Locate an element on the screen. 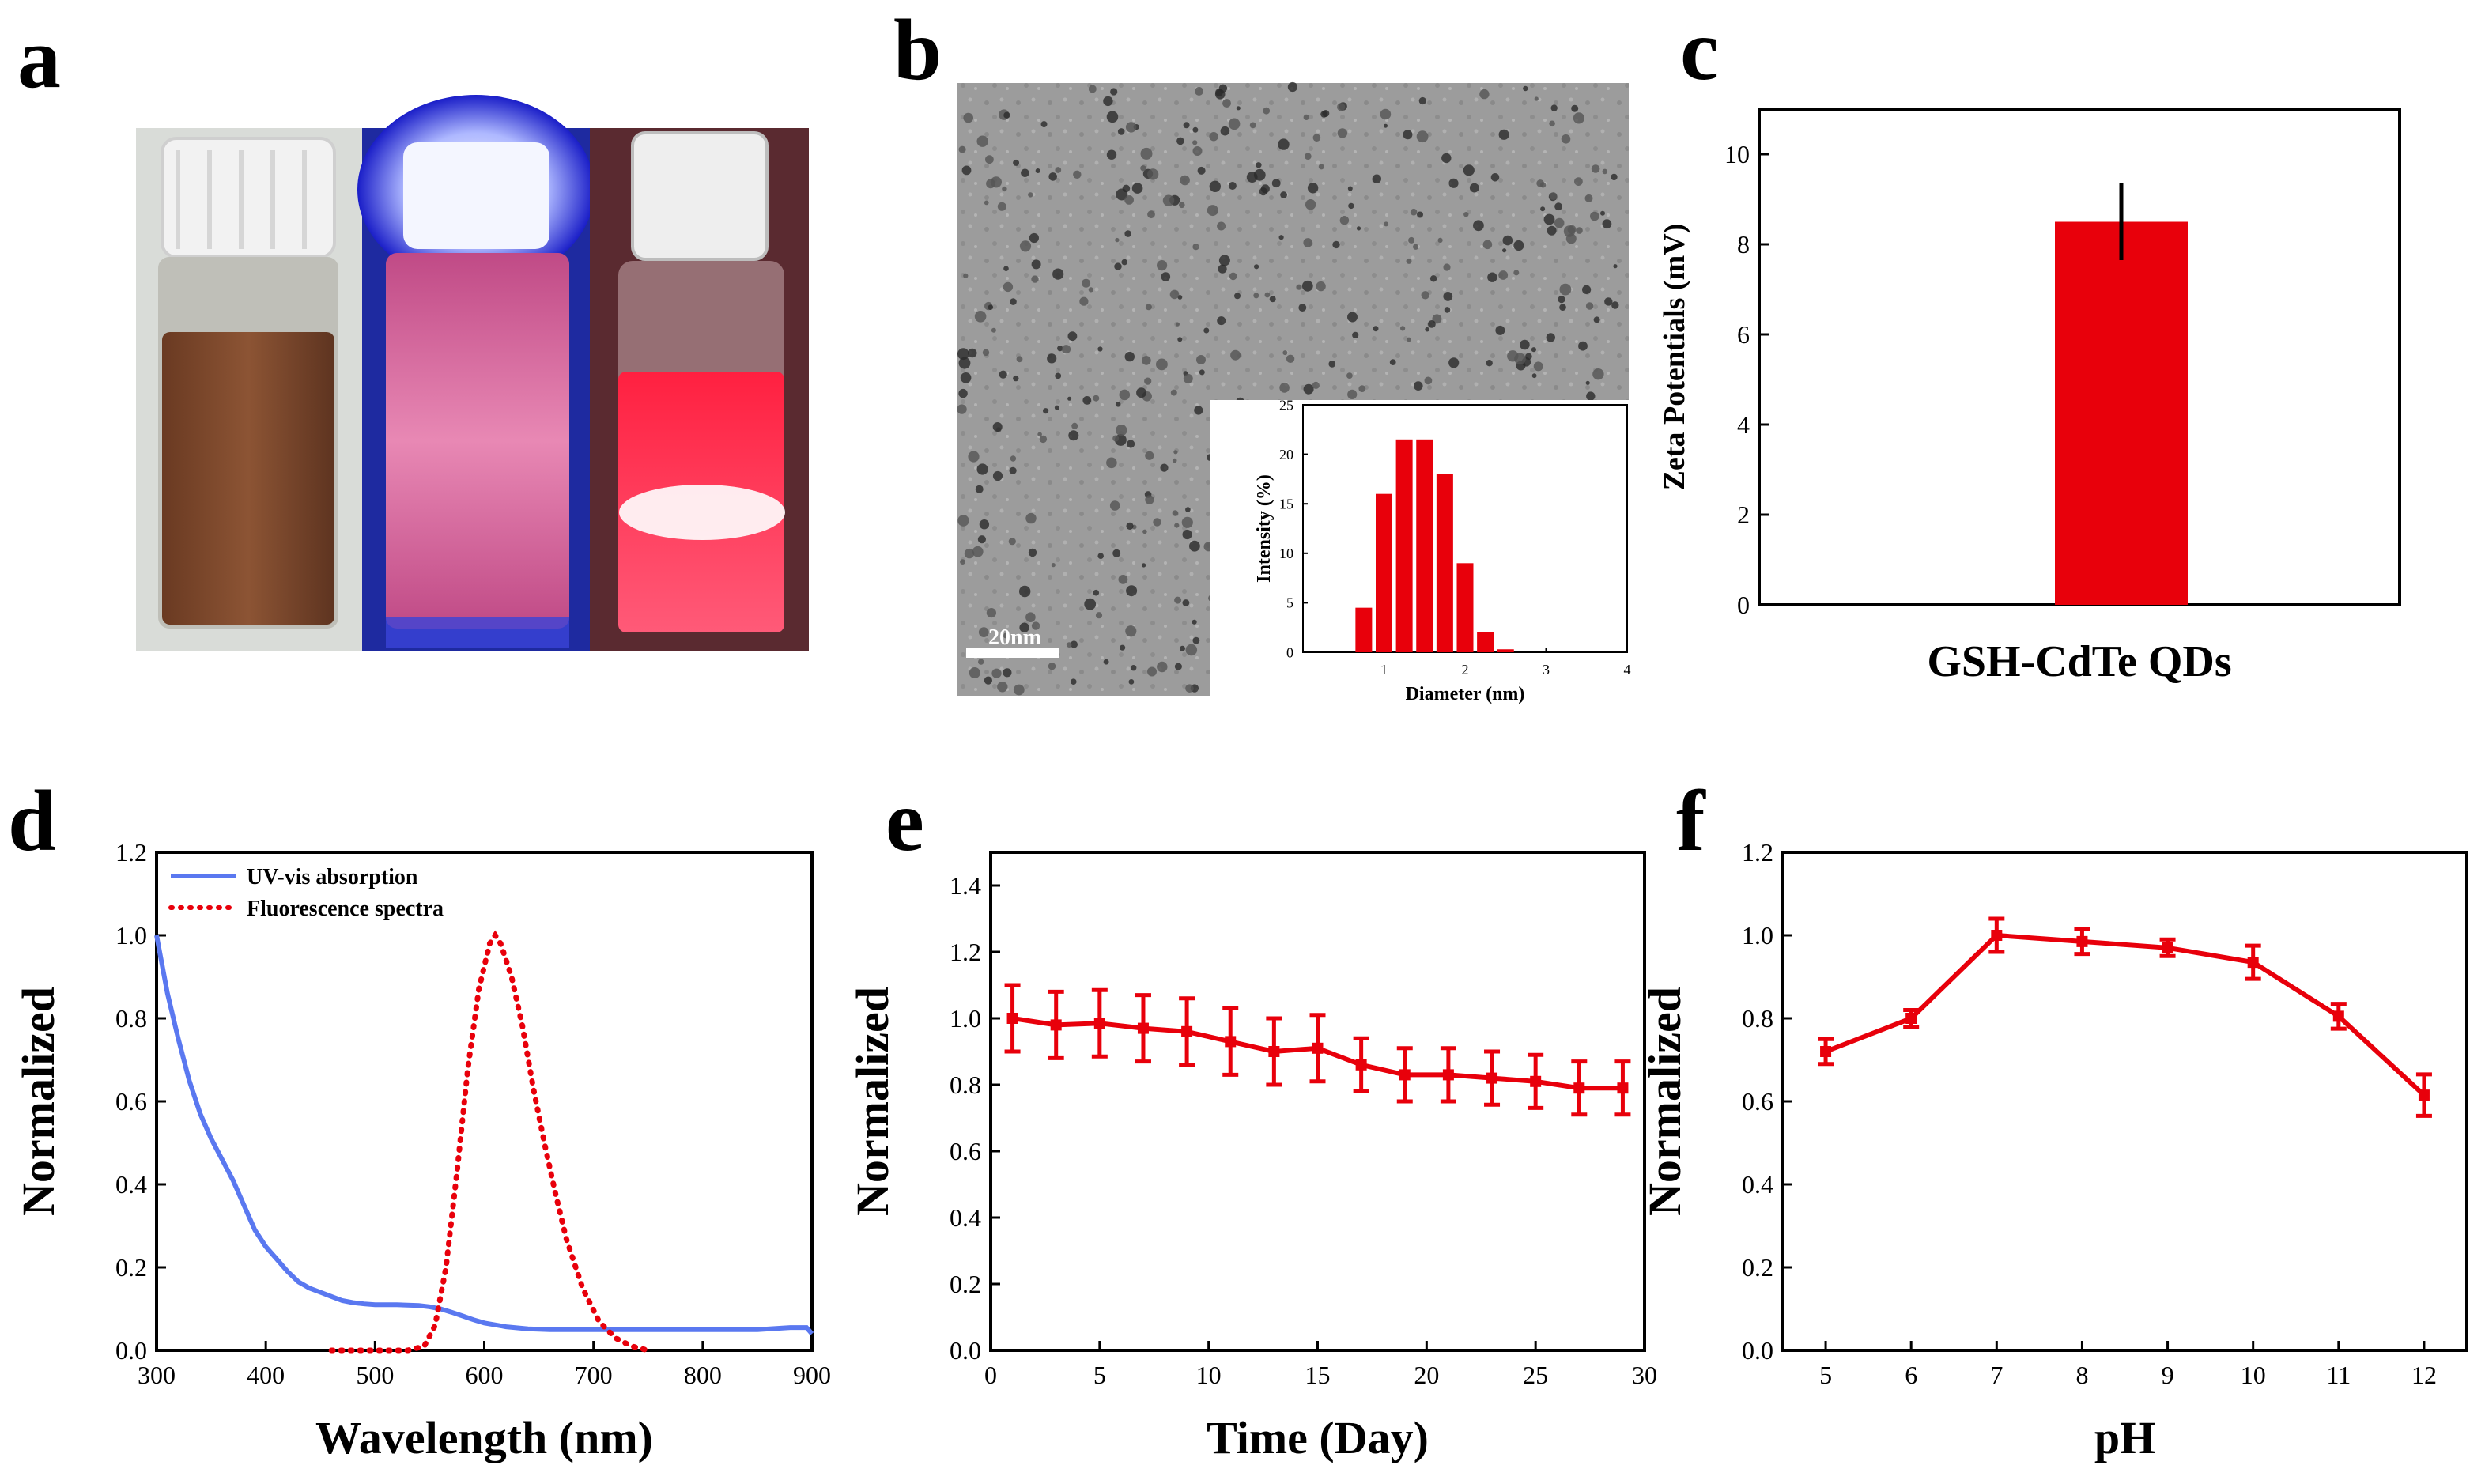 The width and height of the screenshot is (2485, 1484). x-axis-label: Time (Day) is located at coordinates (1318, 1437).